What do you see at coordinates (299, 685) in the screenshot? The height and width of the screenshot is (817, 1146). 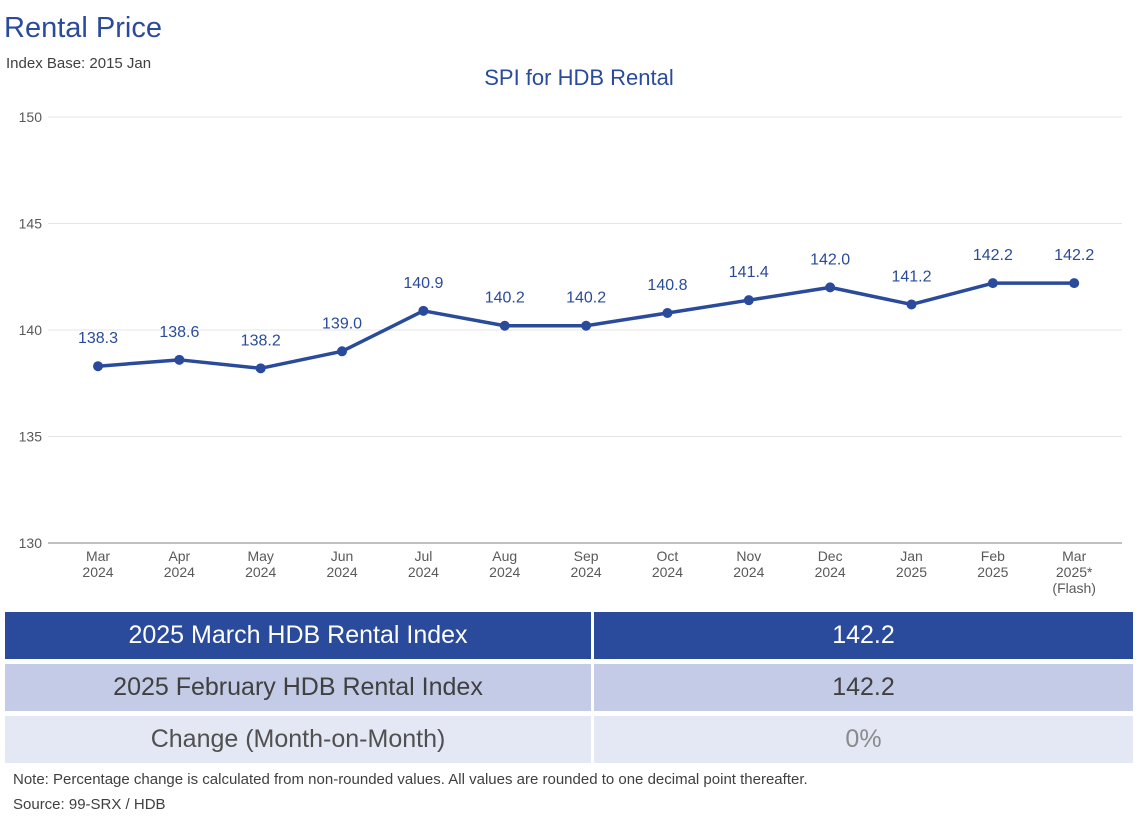 I see `previous-index-label: 2025 February HDB Rental Index` at bounding box center [299, 685].